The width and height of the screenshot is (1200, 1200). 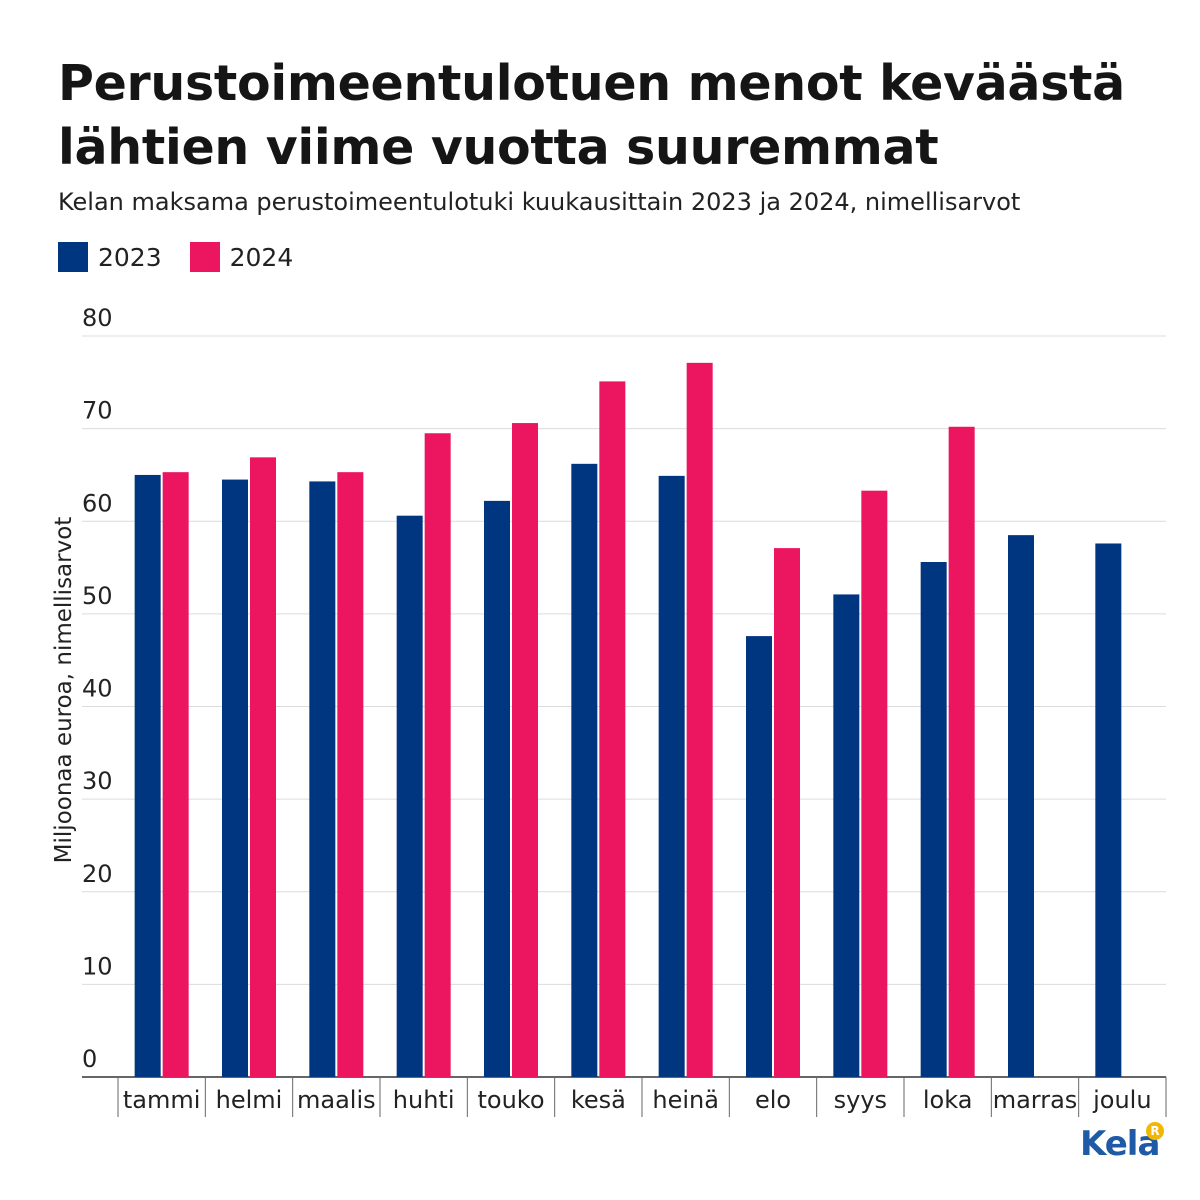 What do you see at coordinates (685, 1100) in the screenshot?
I see `x-tick-label-heinä: heinä` at bounding box center [685, 1100].